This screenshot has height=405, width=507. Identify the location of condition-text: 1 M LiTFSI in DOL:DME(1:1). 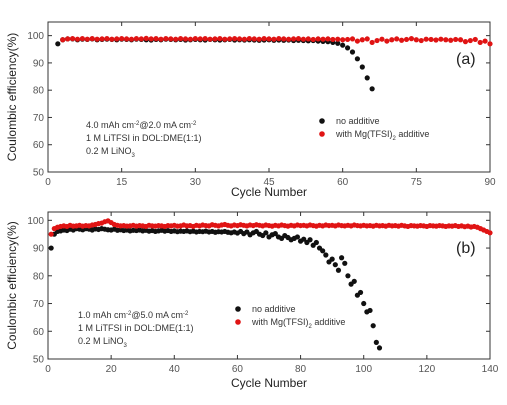
(136, 328).